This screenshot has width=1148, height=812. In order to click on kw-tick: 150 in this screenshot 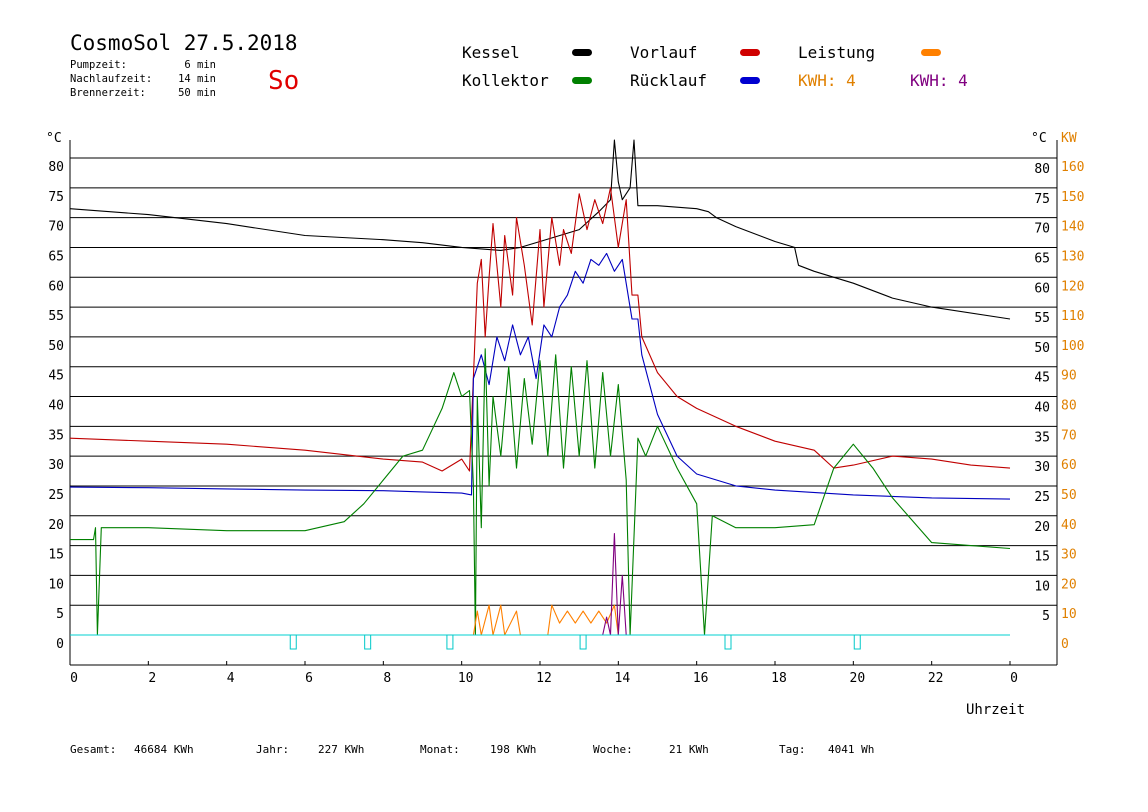, I will do `click(1072, 197)`.